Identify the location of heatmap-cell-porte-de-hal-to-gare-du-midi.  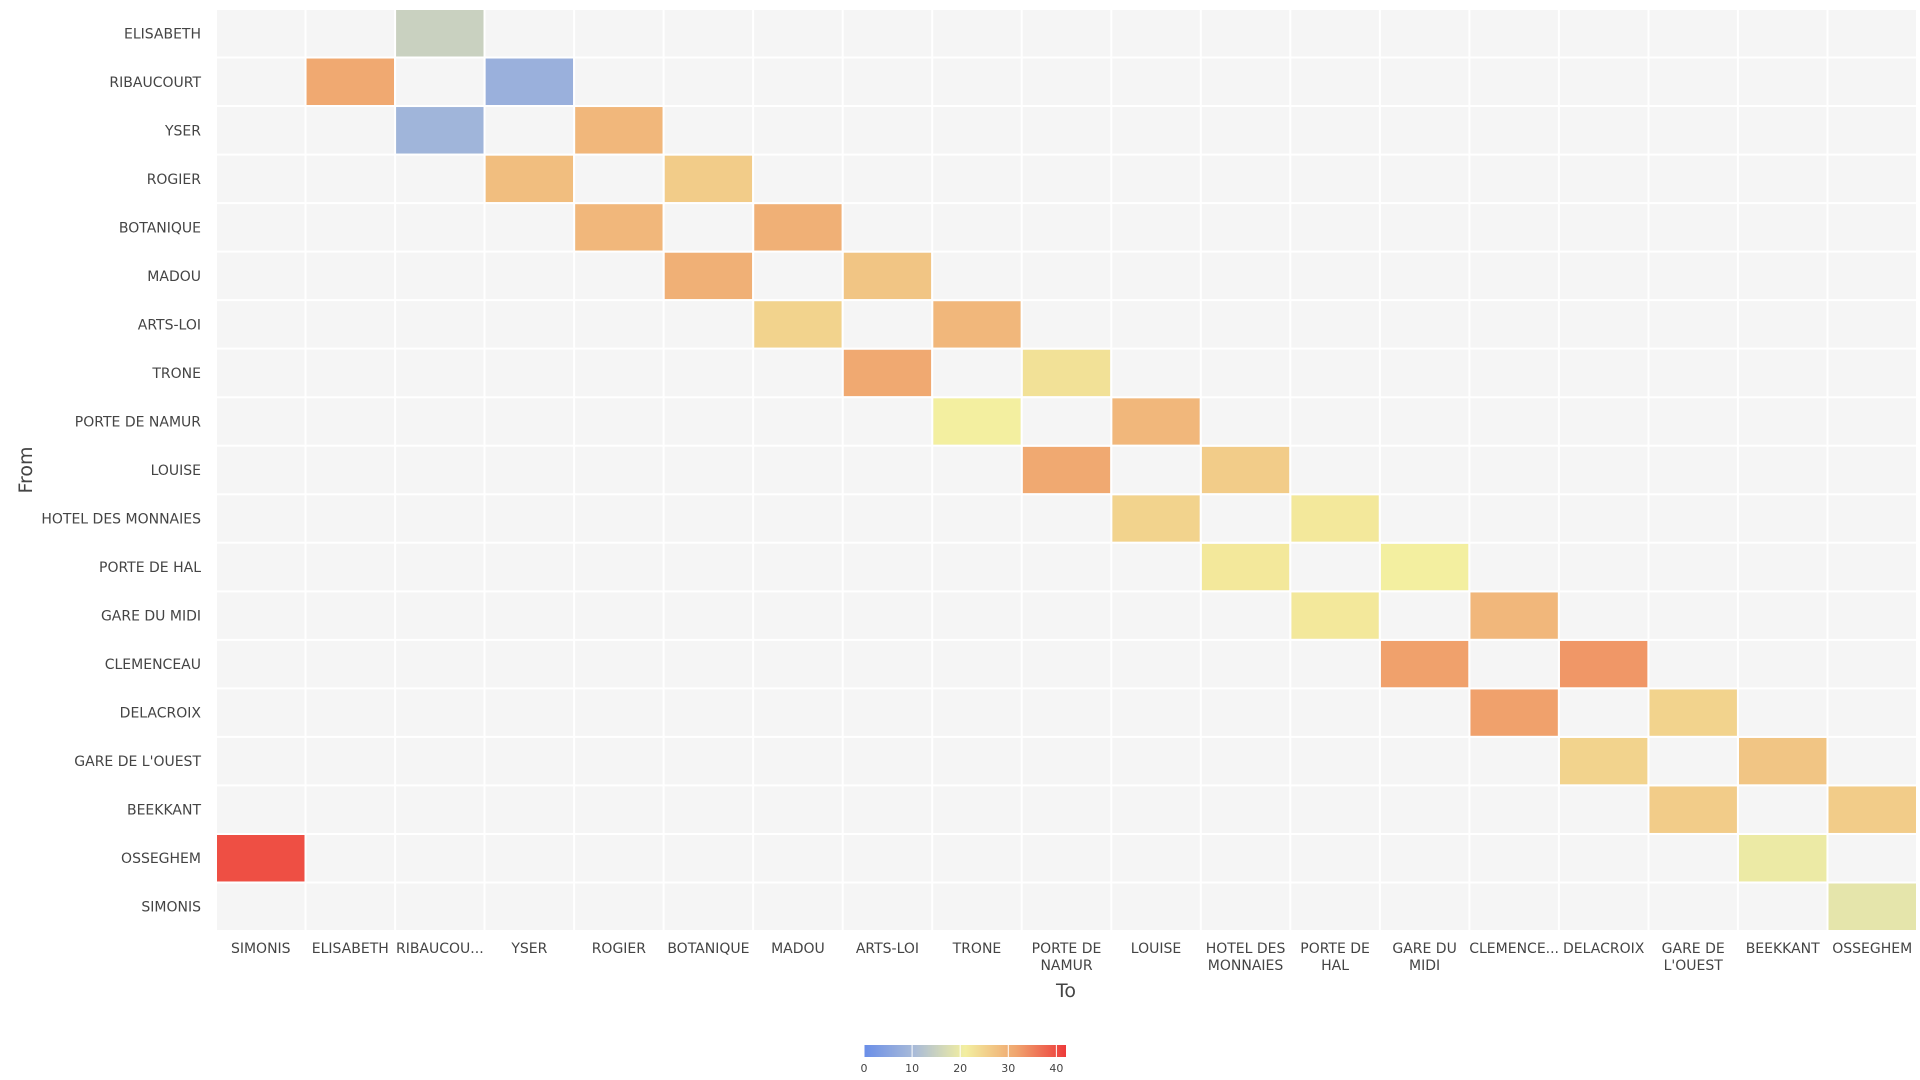
(1424, 567).